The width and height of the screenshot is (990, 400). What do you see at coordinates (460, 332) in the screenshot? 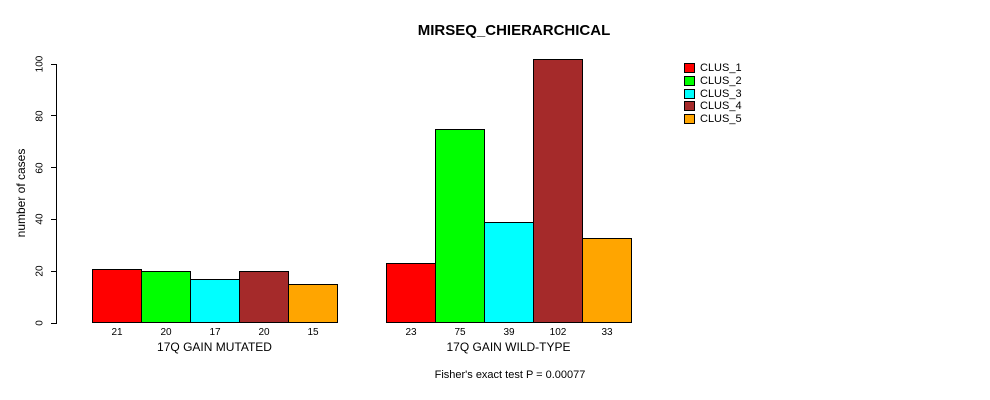
I see `bar-value-label: 75` at bounding box center [460, 332].